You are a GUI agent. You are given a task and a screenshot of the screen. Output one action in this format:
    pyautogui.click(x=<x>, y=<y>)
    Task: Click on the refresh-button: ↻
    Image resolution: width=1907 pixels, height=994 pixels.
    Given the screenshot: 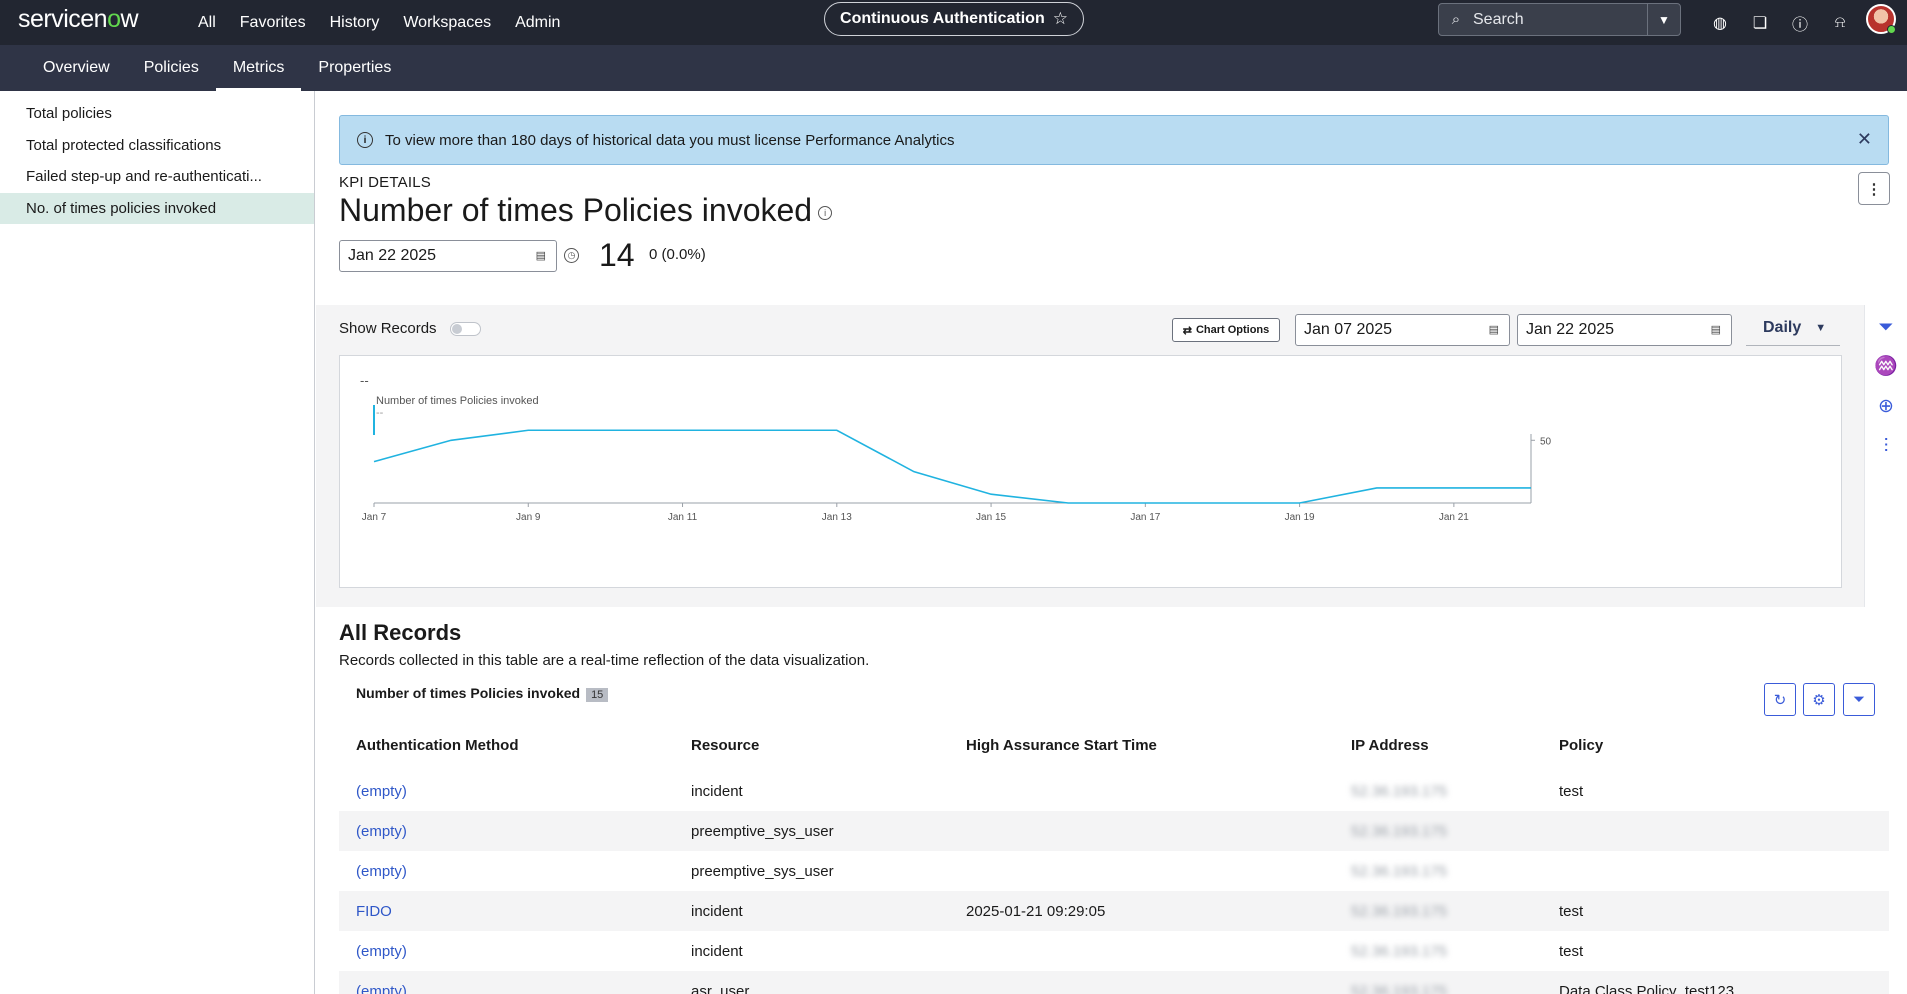 What is the action you would take?
    pyautogui.click(x=1780, y=699)
    